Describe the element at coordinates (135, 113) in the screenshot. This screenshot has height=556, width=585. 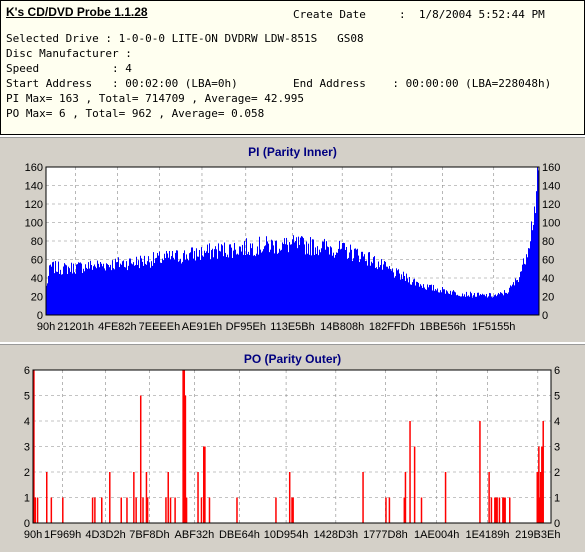
I see `po-summary: PO Max= 6 , Total= 962 , Average= 0.058` at that location.